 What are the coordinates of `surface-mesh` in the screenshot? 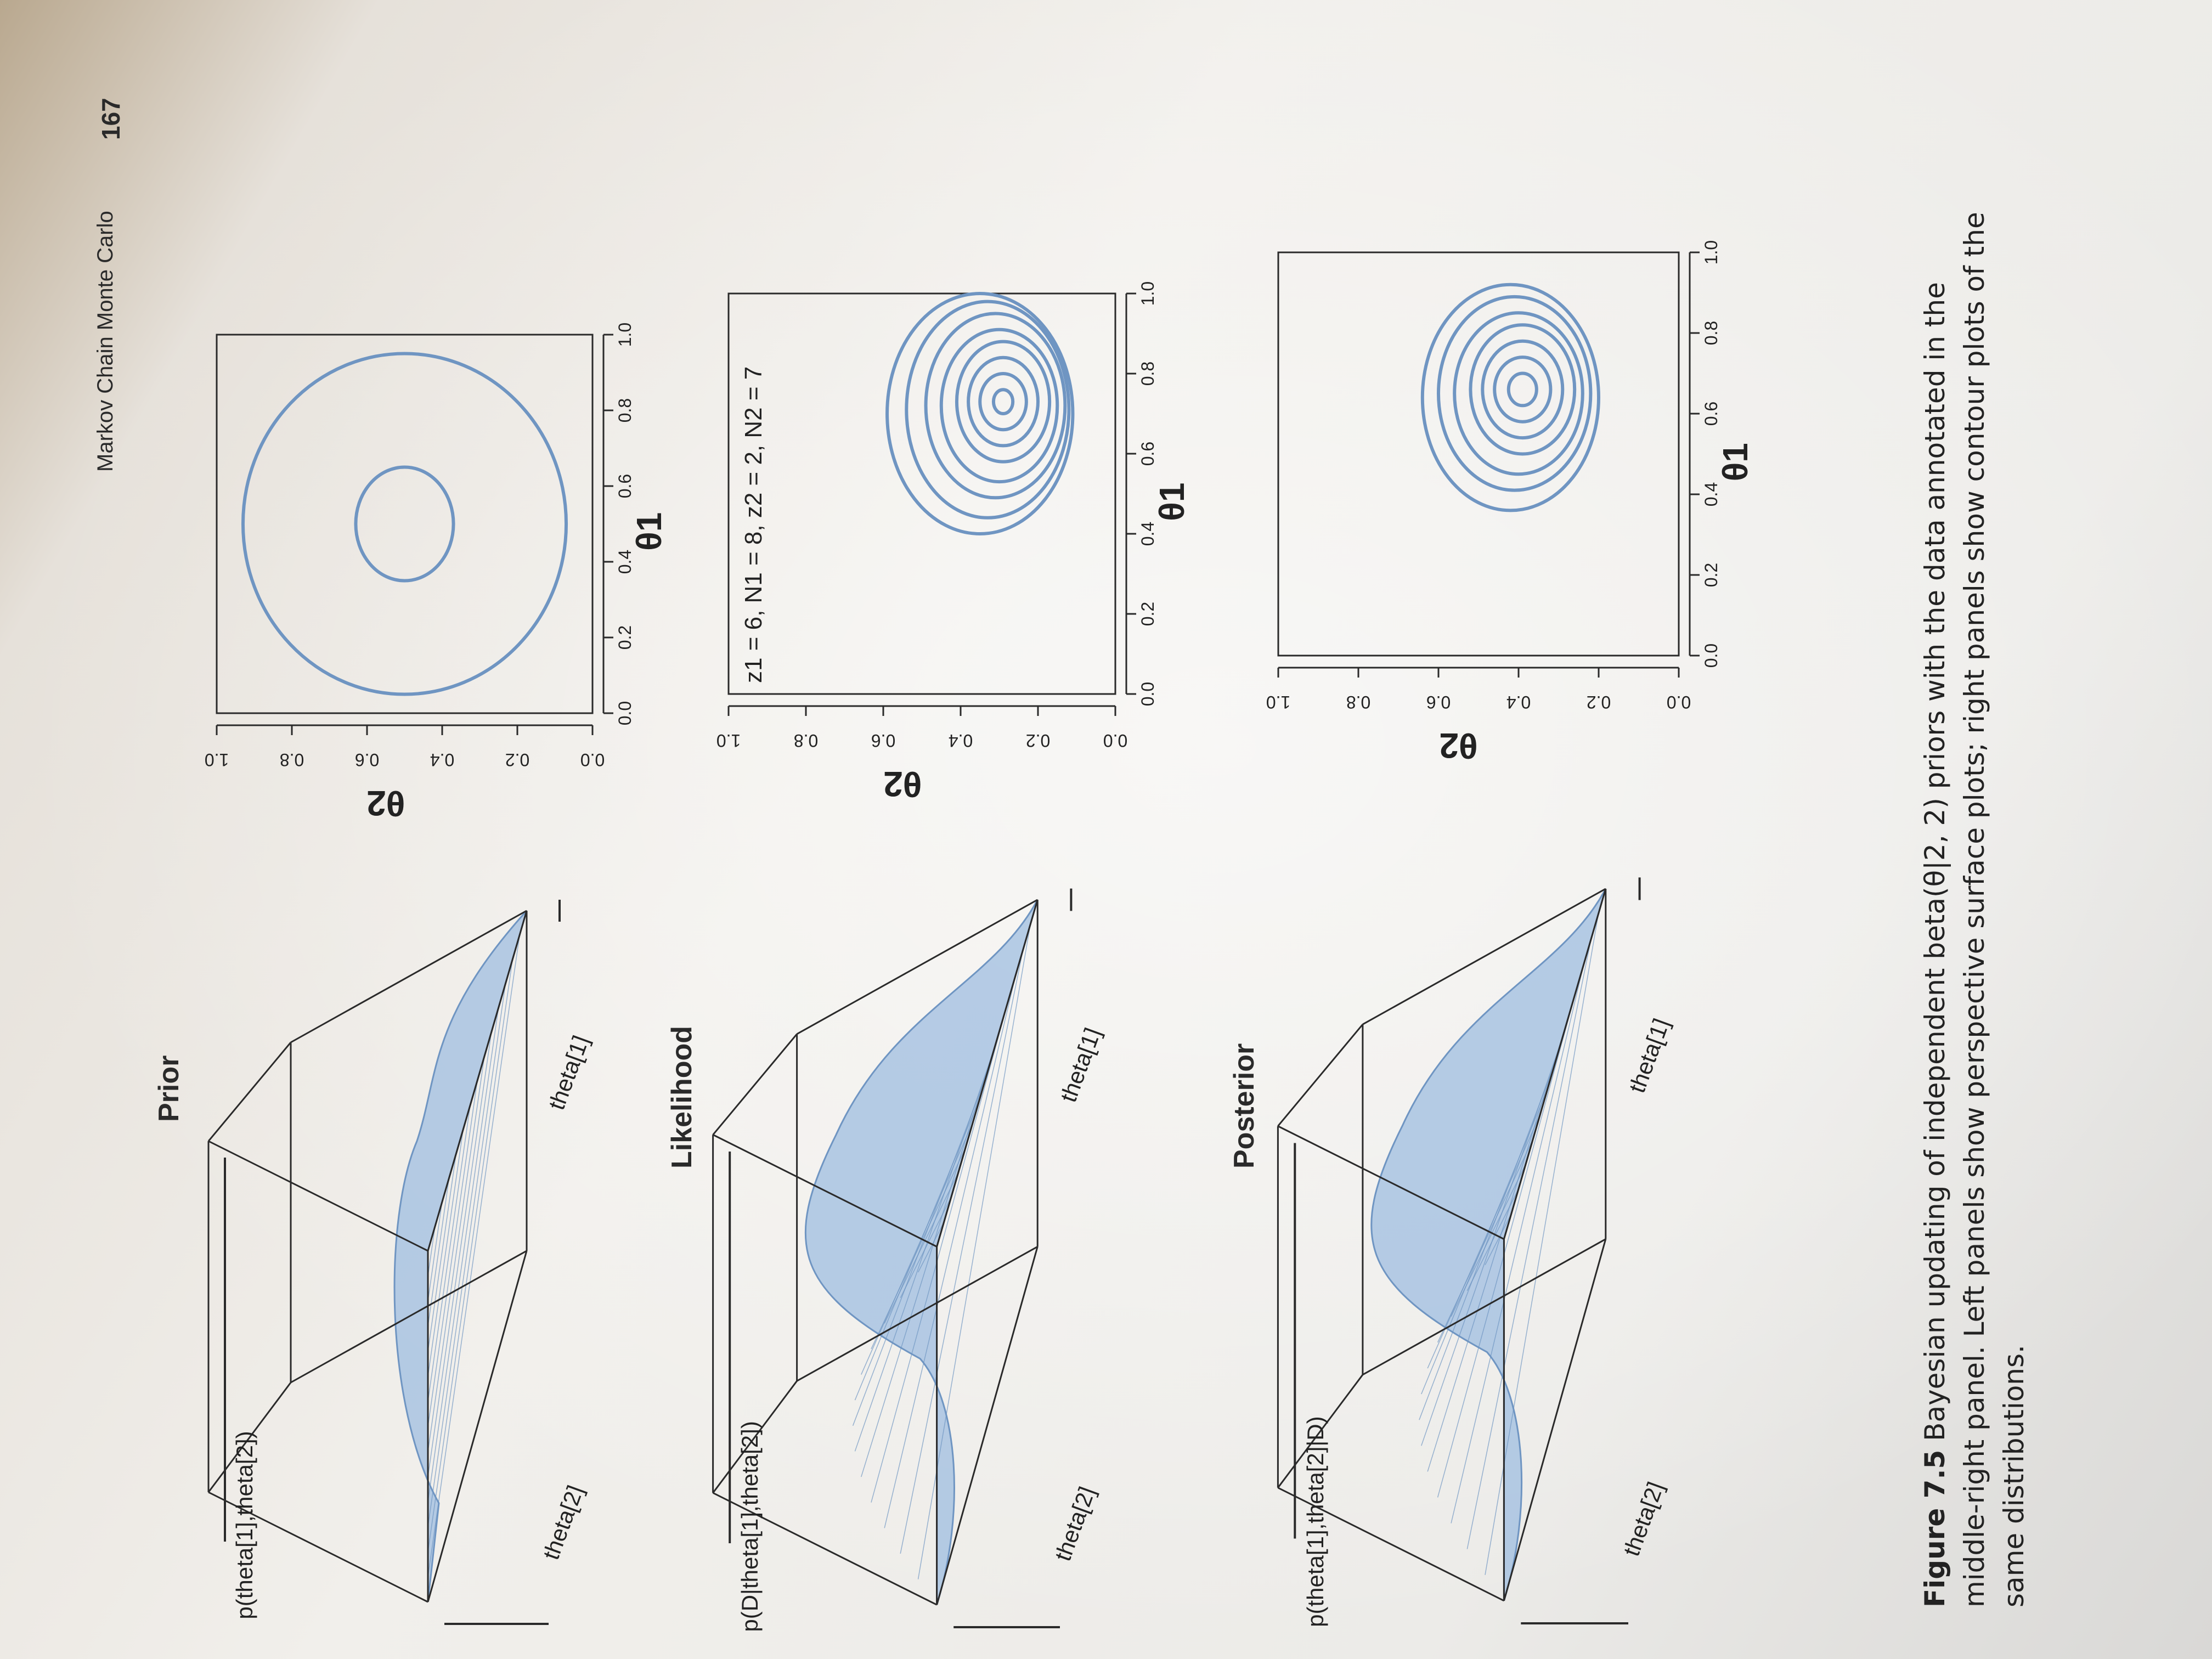 It's located at (921, 1252).